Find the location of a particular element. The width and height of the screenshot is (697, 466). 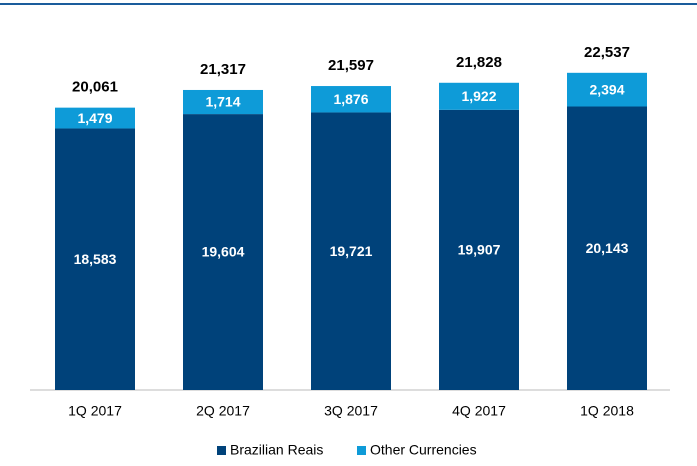

value-label: 1,876 is located at coordinates (350, 99).